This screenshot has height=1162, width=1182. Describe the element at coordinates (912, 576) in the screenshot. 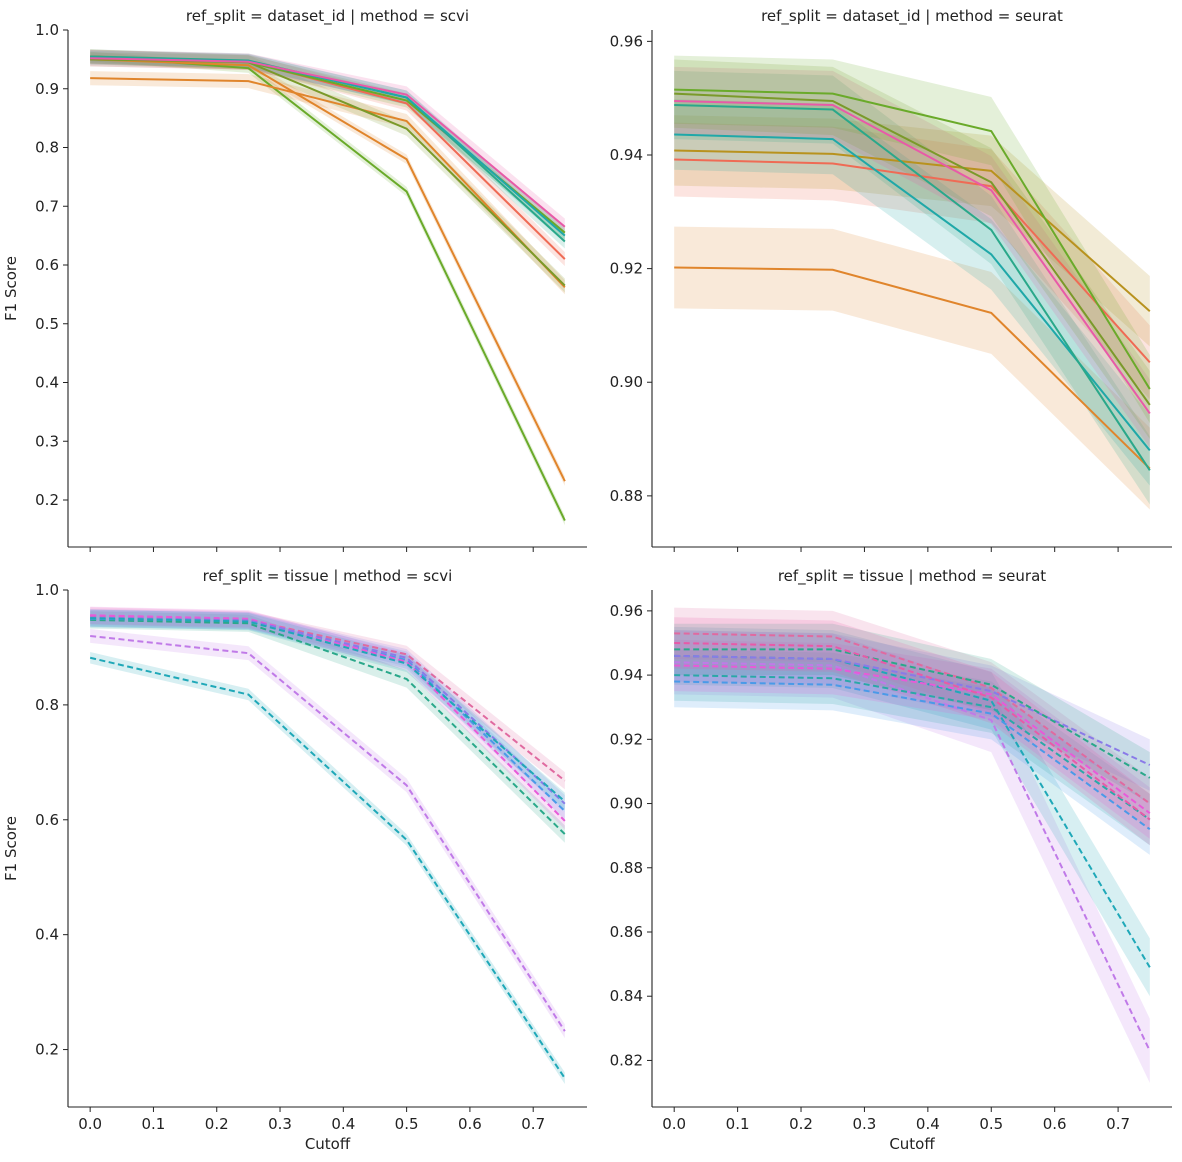

I see `panel-title: ref_split = tissue | method = seurat` at that location.